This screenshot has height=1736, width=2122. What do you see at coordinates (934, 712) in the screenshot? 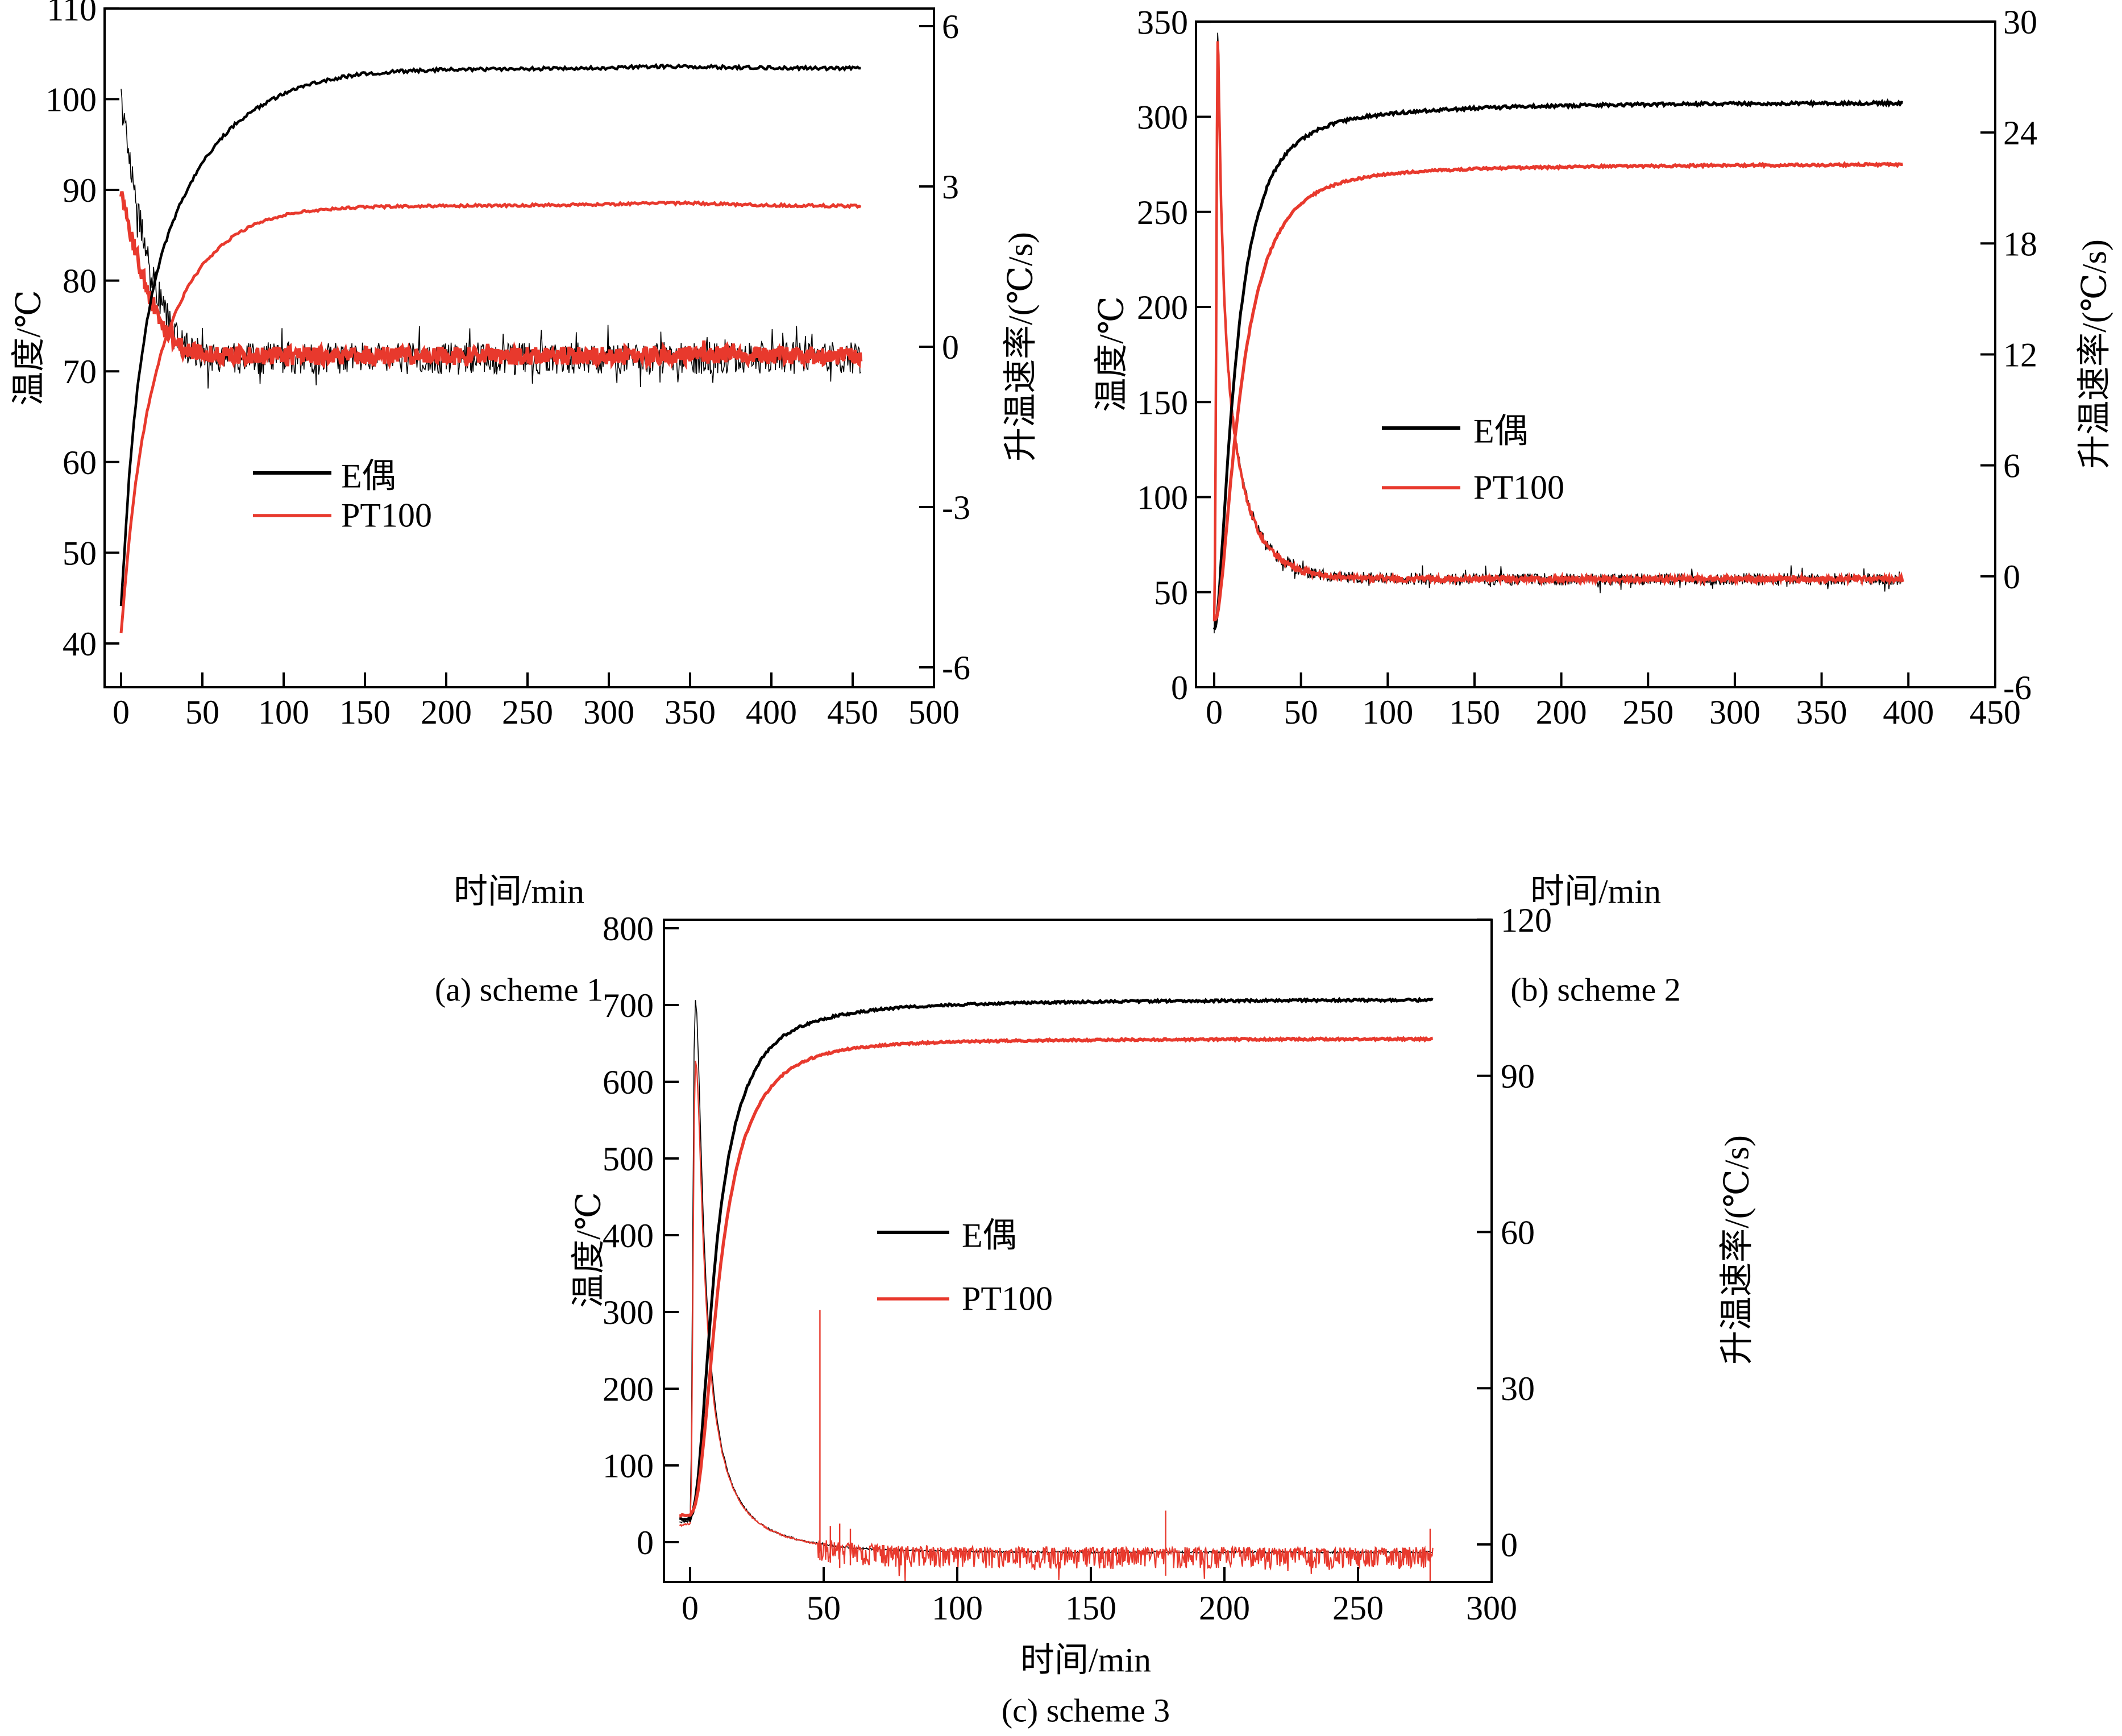
I see `x-tick-label: 500` at bounding box center [934, 712].